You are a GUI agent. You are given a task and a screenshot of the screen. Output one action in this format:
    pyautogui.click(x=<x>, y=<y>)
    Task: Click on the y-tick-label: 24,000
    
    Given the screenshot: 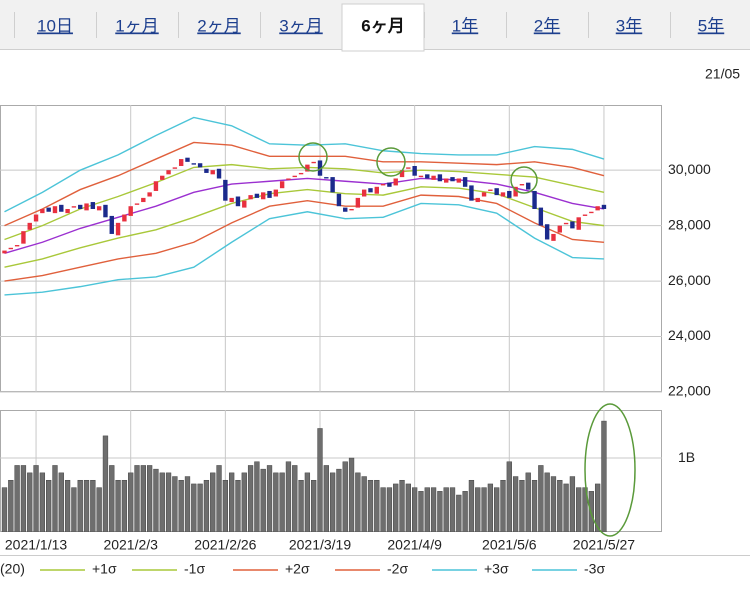 What is the action you would take?
    pyautogui.click(x=689, y=335)
    